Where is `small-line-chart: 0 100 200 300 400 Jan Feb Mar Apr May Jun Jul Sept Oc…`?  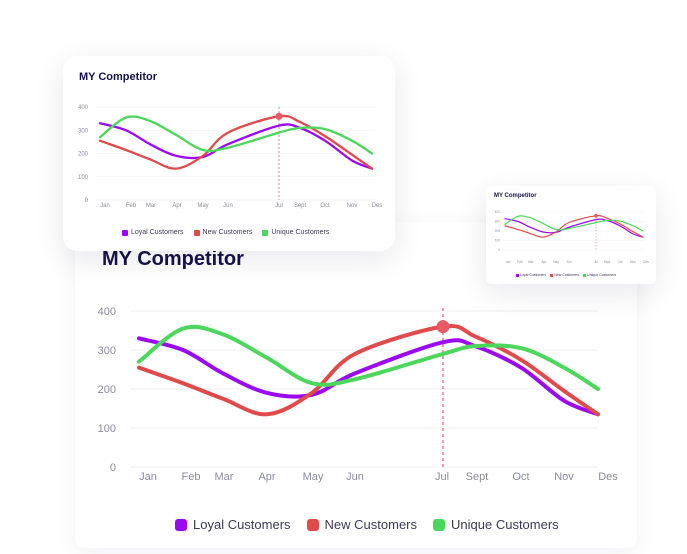
small-line-chart: 0 100 200 300 400 Jan Feb Mar Apr May Jun Jul Sept Oc… is located at coordinates (230, 157).